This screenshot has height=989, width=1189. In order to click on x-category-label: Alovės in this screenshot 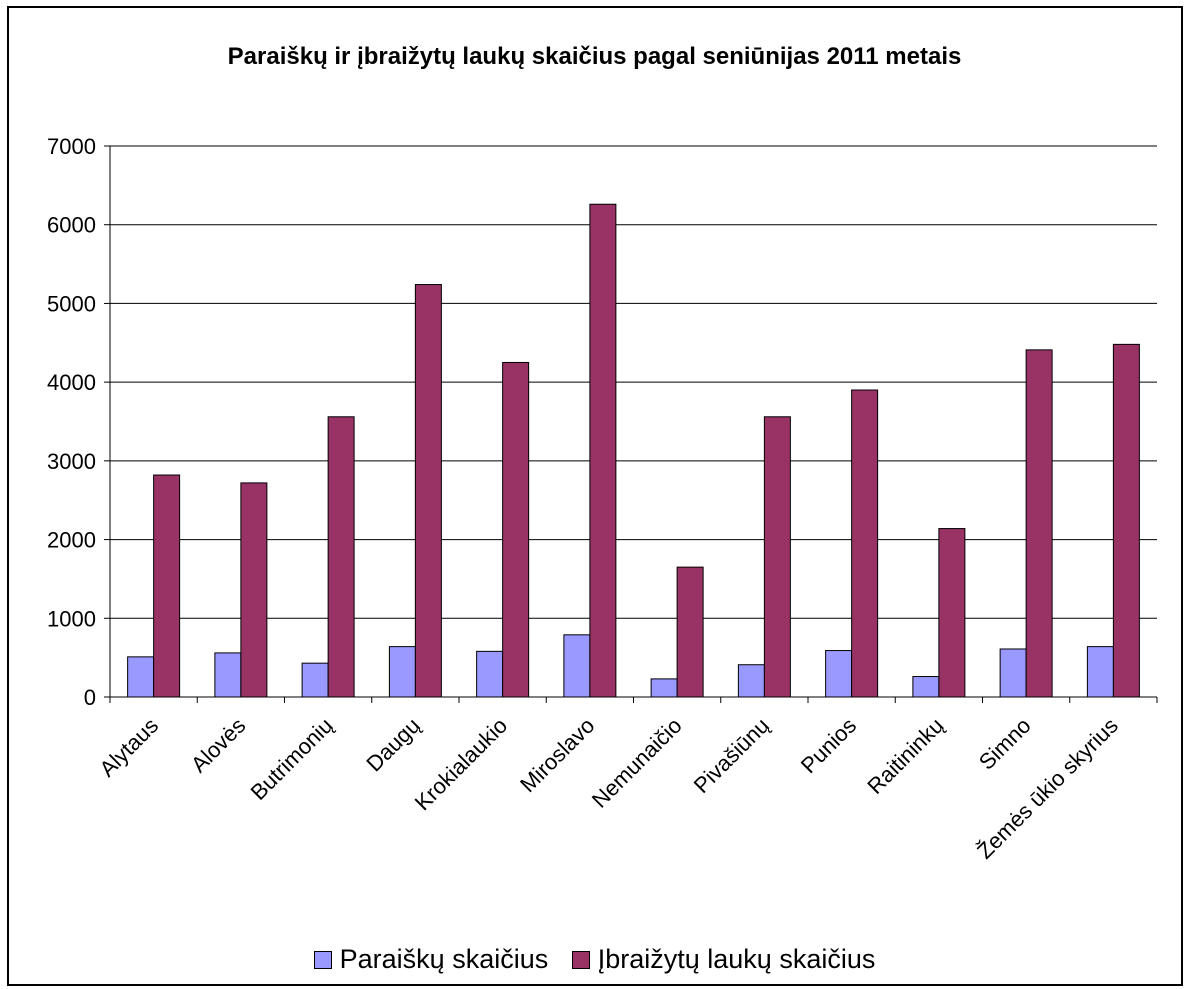, I will do `click(218, 745)`.